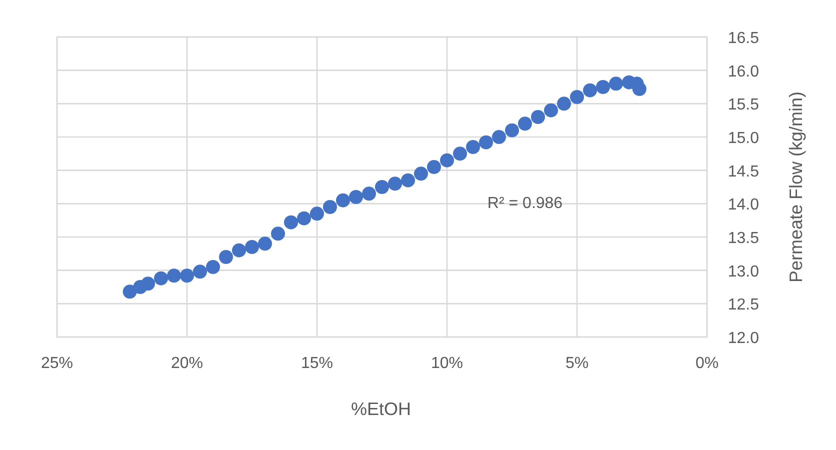 This screenshot has height=450, width=836. I want to click on x-tick-label: 10%, so click(447, 363).